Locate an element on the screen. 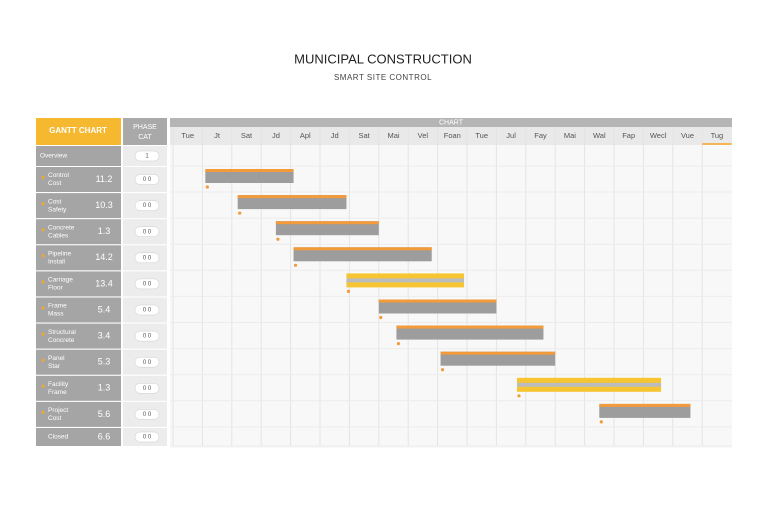  row-label: Cost is located at coordinates (55, 183).